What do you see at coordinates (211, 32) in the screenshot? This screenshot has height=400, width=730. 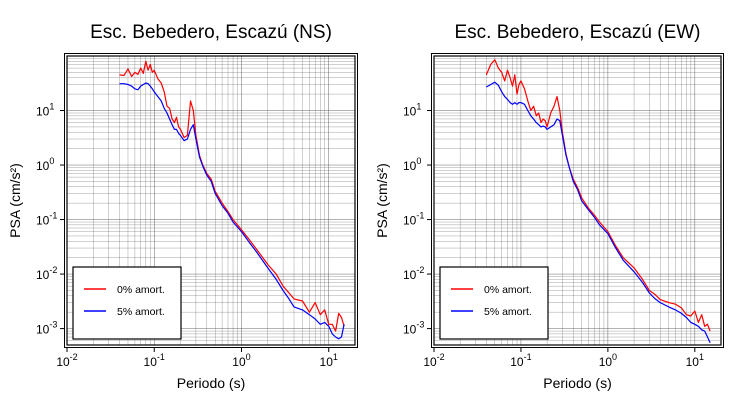 I see `chart-title: Esc. Bebedero, Escazú (NS)` at bounding box center [211, 32].